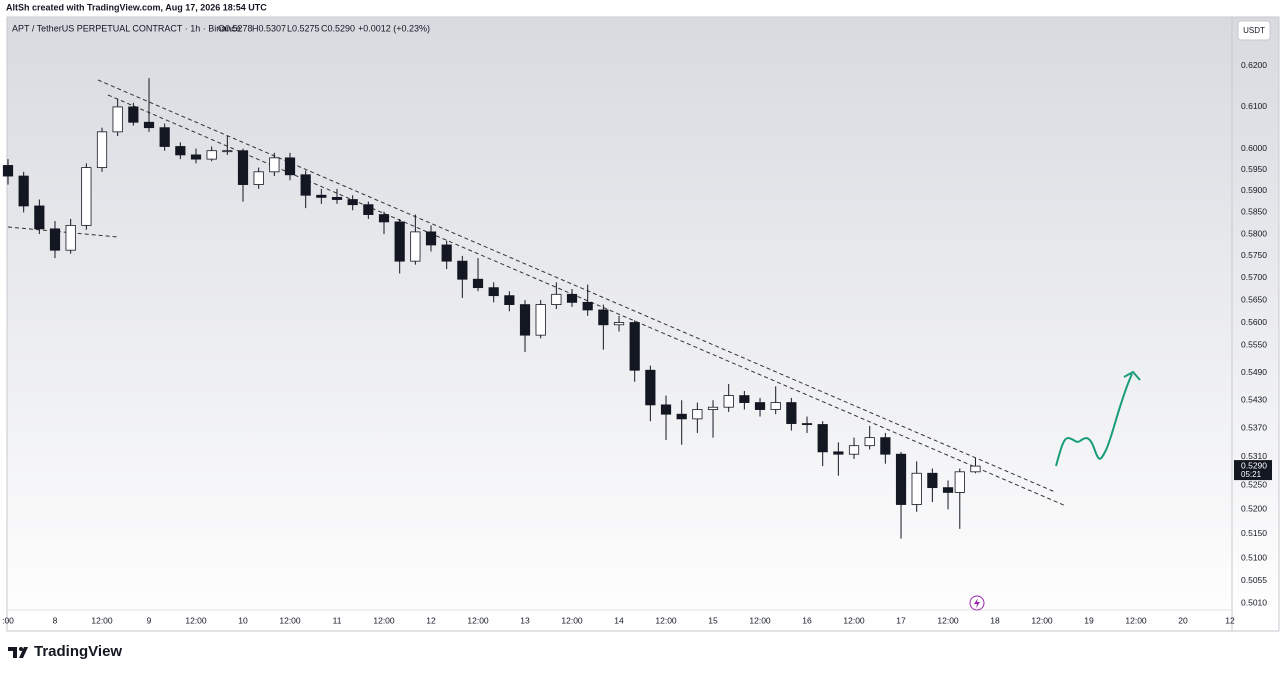 The width and height of the screenshot is (1280, 673). What do you see at coordinates (243, 620) in the screenshot?
I see `x-tick-label: 10` at bounding box center [243, 620].